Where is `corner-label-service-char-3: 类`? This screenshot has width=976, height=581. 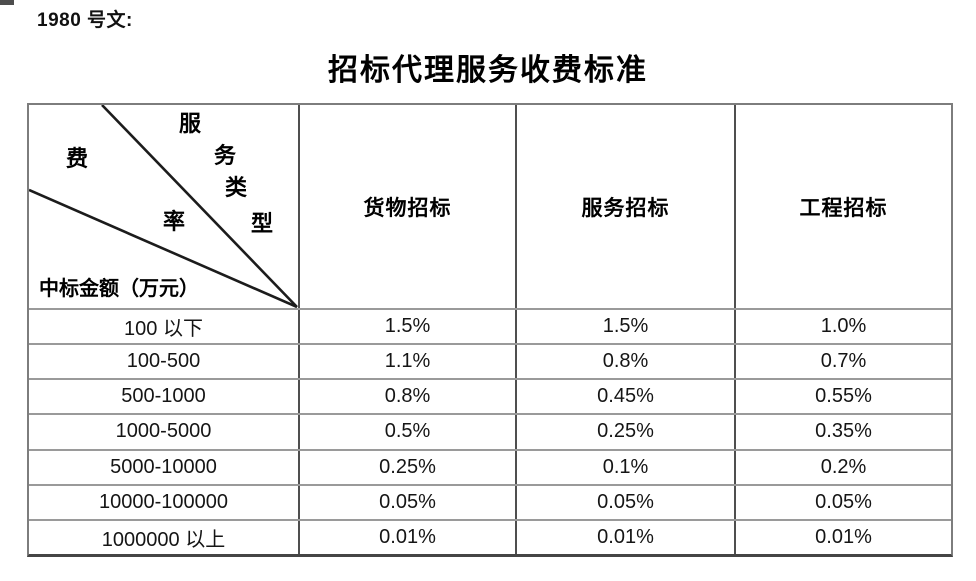
corner-label-service-char-3: 类 is located at coordinates (236, 187).